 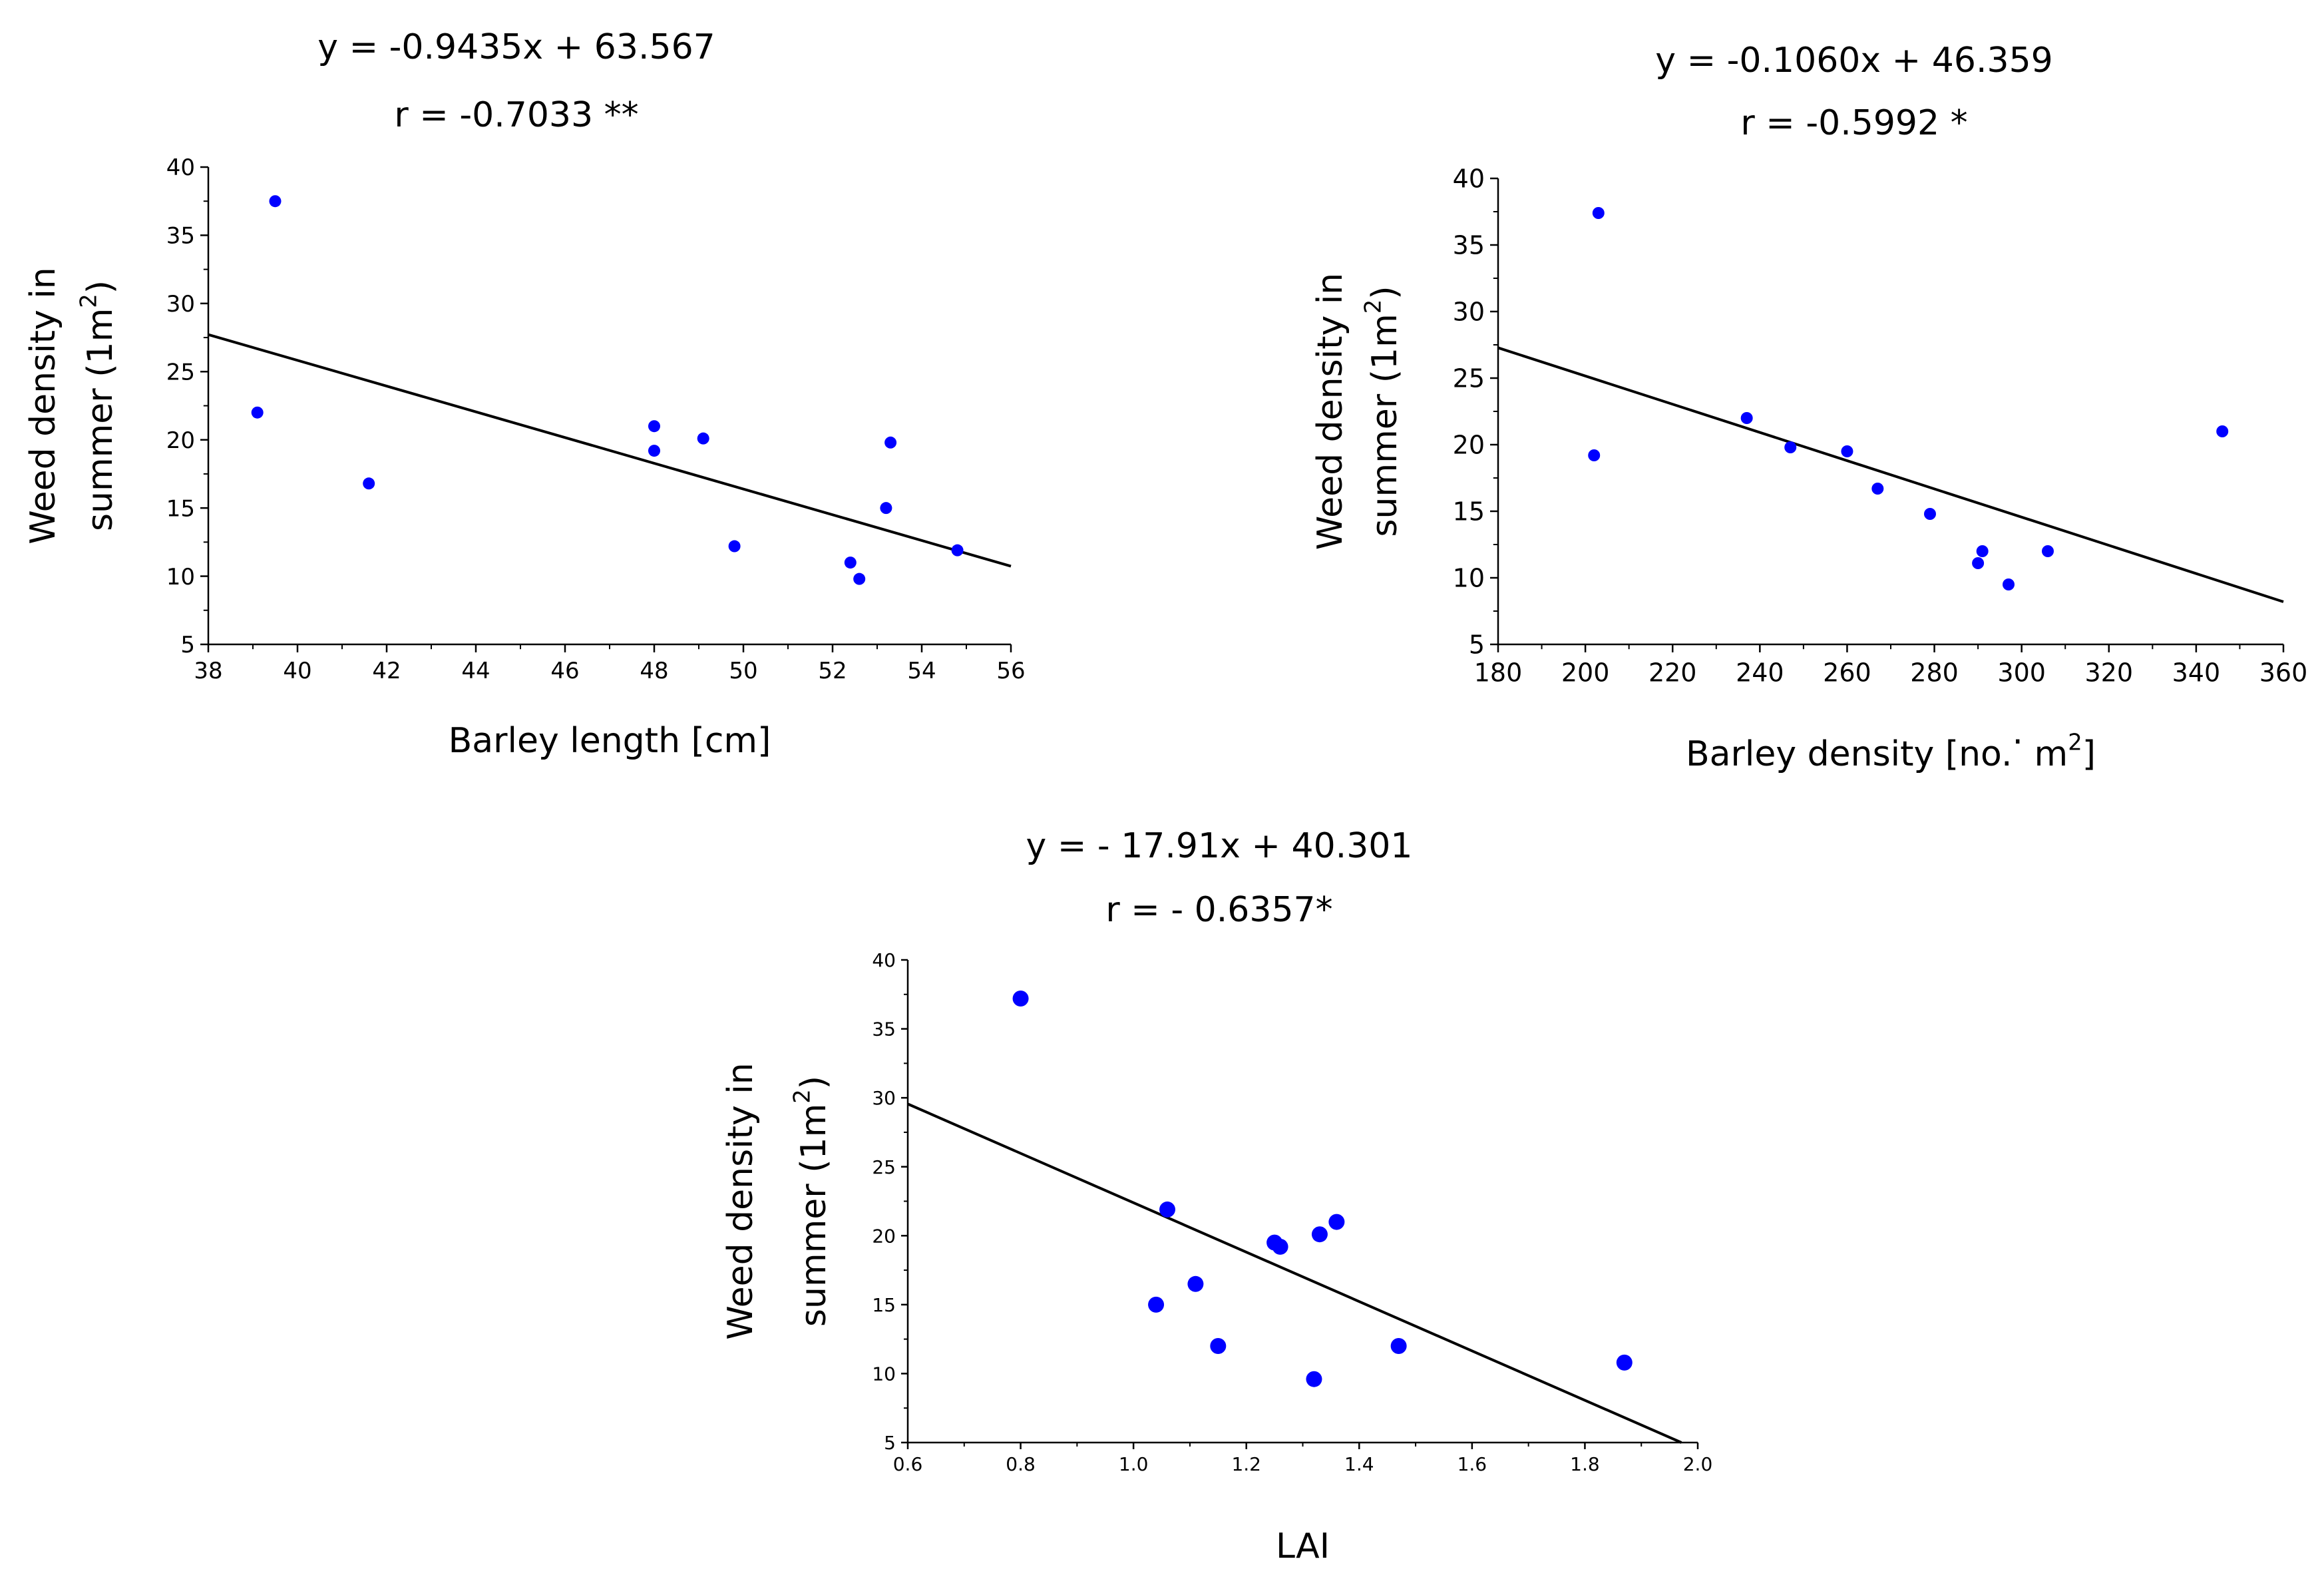 What do you see at coordinates (1672, 673) in the screenshot?
I see `x-tick-label: 220` at bounding box center [1672, 673].